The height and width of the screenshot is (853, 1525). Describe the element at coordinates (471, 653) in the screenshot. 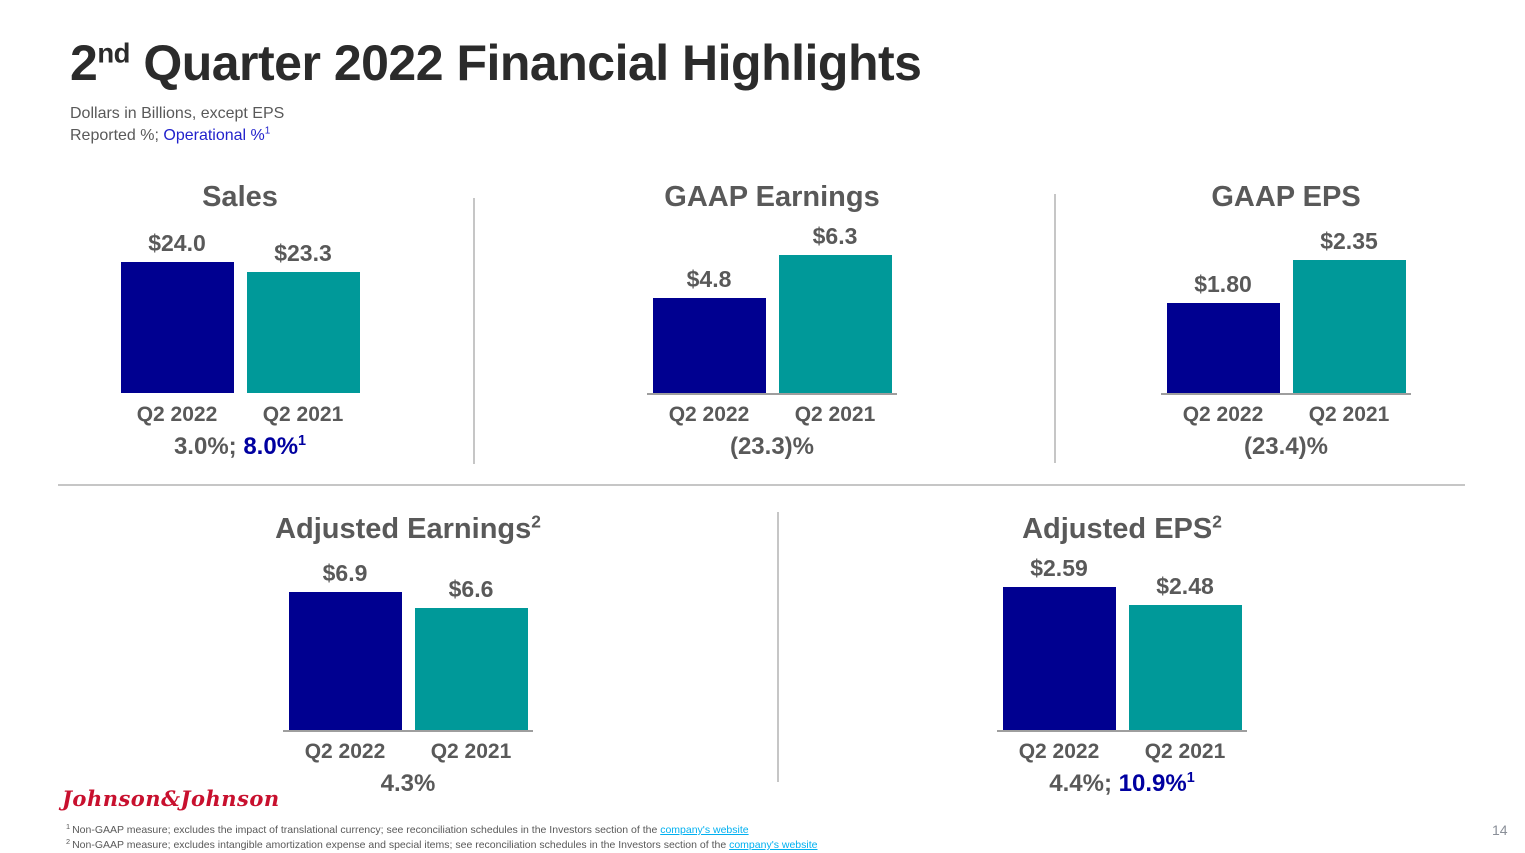

I see `bar-group-q2-2021: $6.6` at that location.